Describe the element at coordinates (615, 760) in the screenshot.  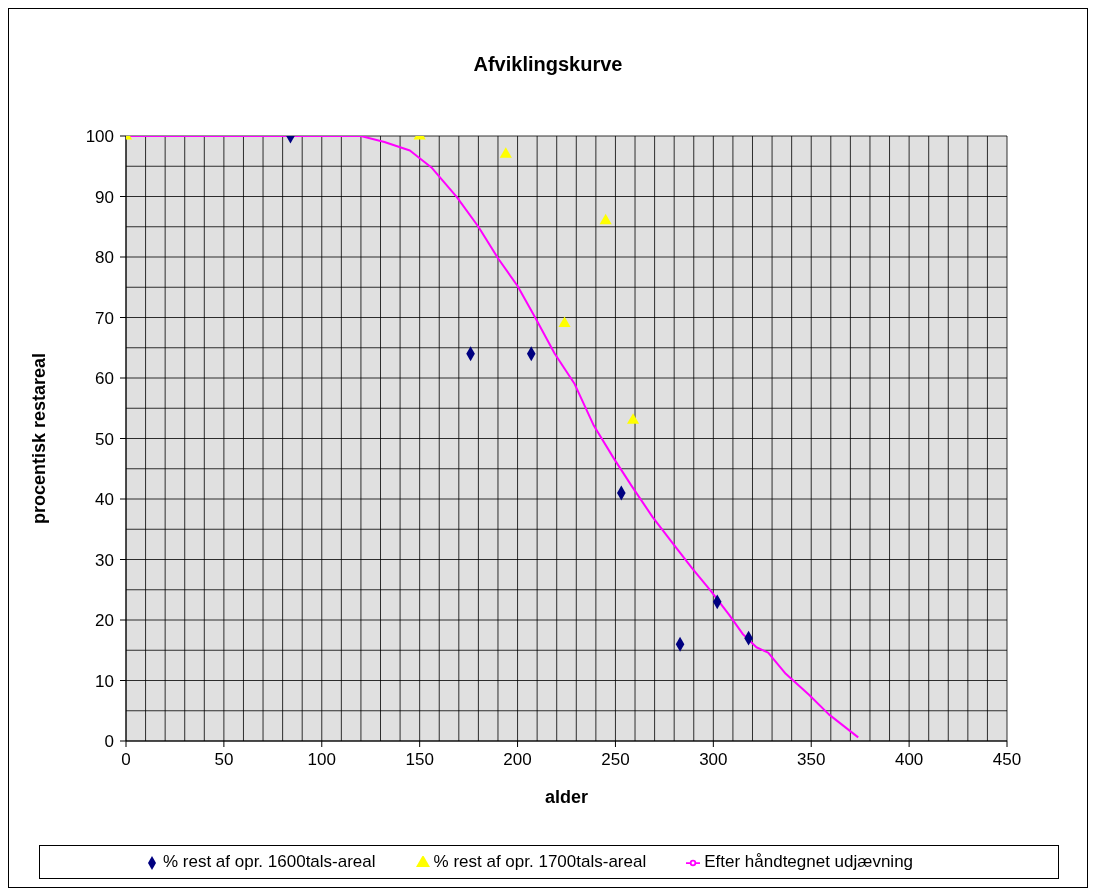
I see `x-tick-label: 250` at that location.